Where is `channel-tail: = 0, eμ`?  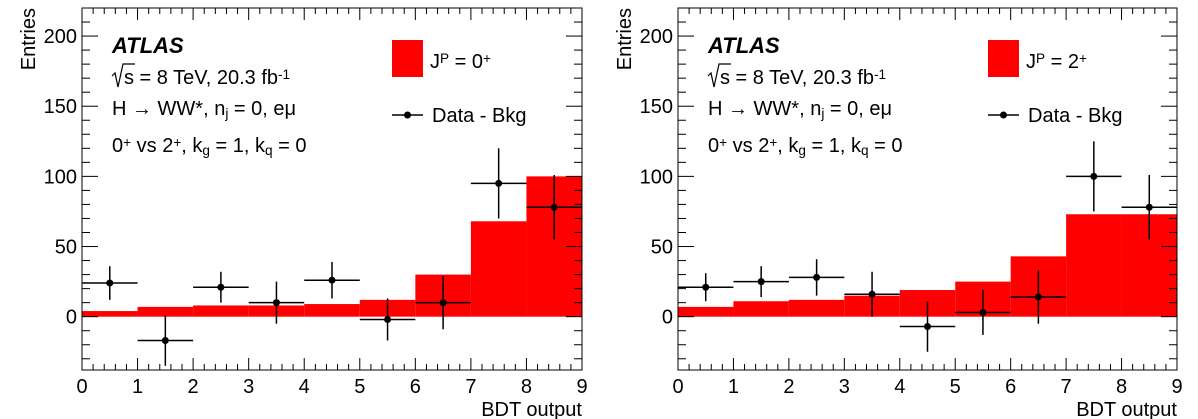 channel-tail: = 0, eμ is located at coordinates (262, 109).